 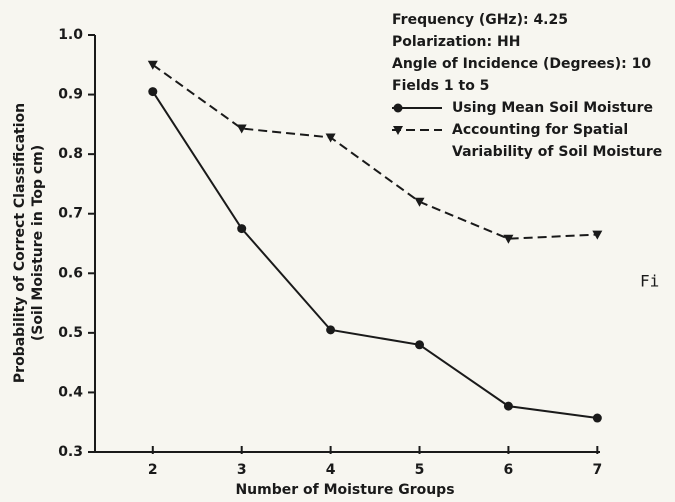 I want to click on side-text: Fi, so click(x=649, y=281).